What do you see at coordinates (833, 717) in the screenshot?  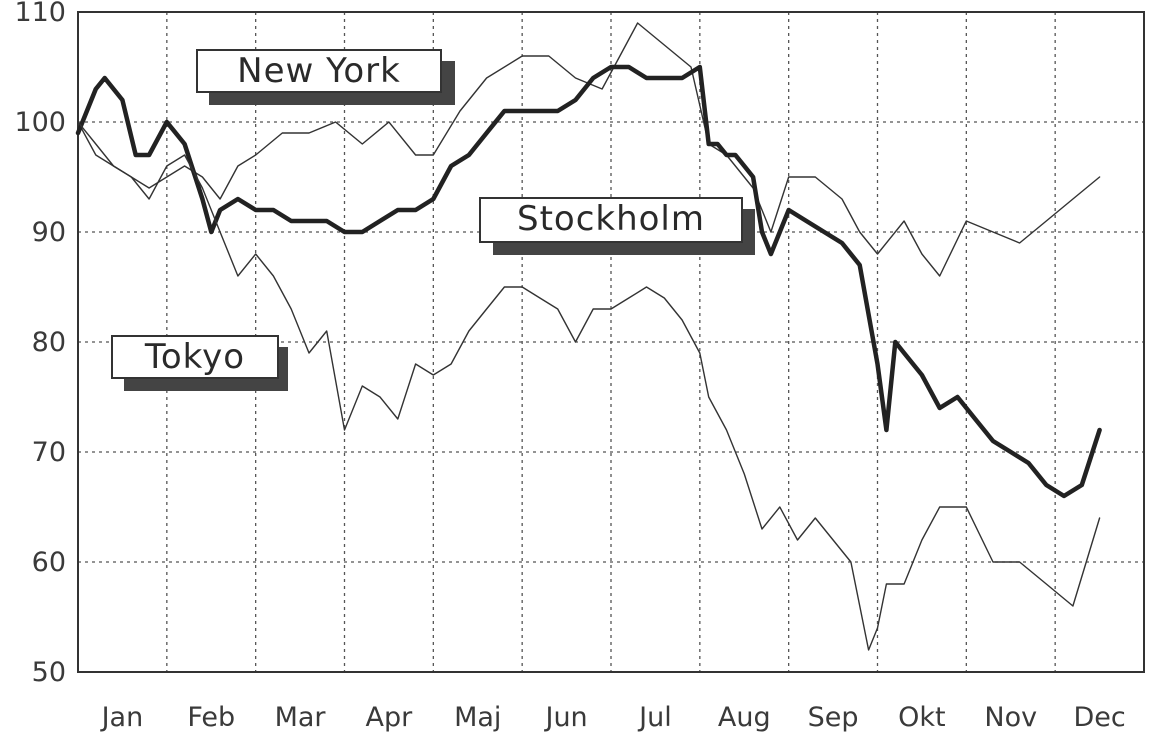 I see `x-tick-label: Sep` at bounding box center [833, 717].